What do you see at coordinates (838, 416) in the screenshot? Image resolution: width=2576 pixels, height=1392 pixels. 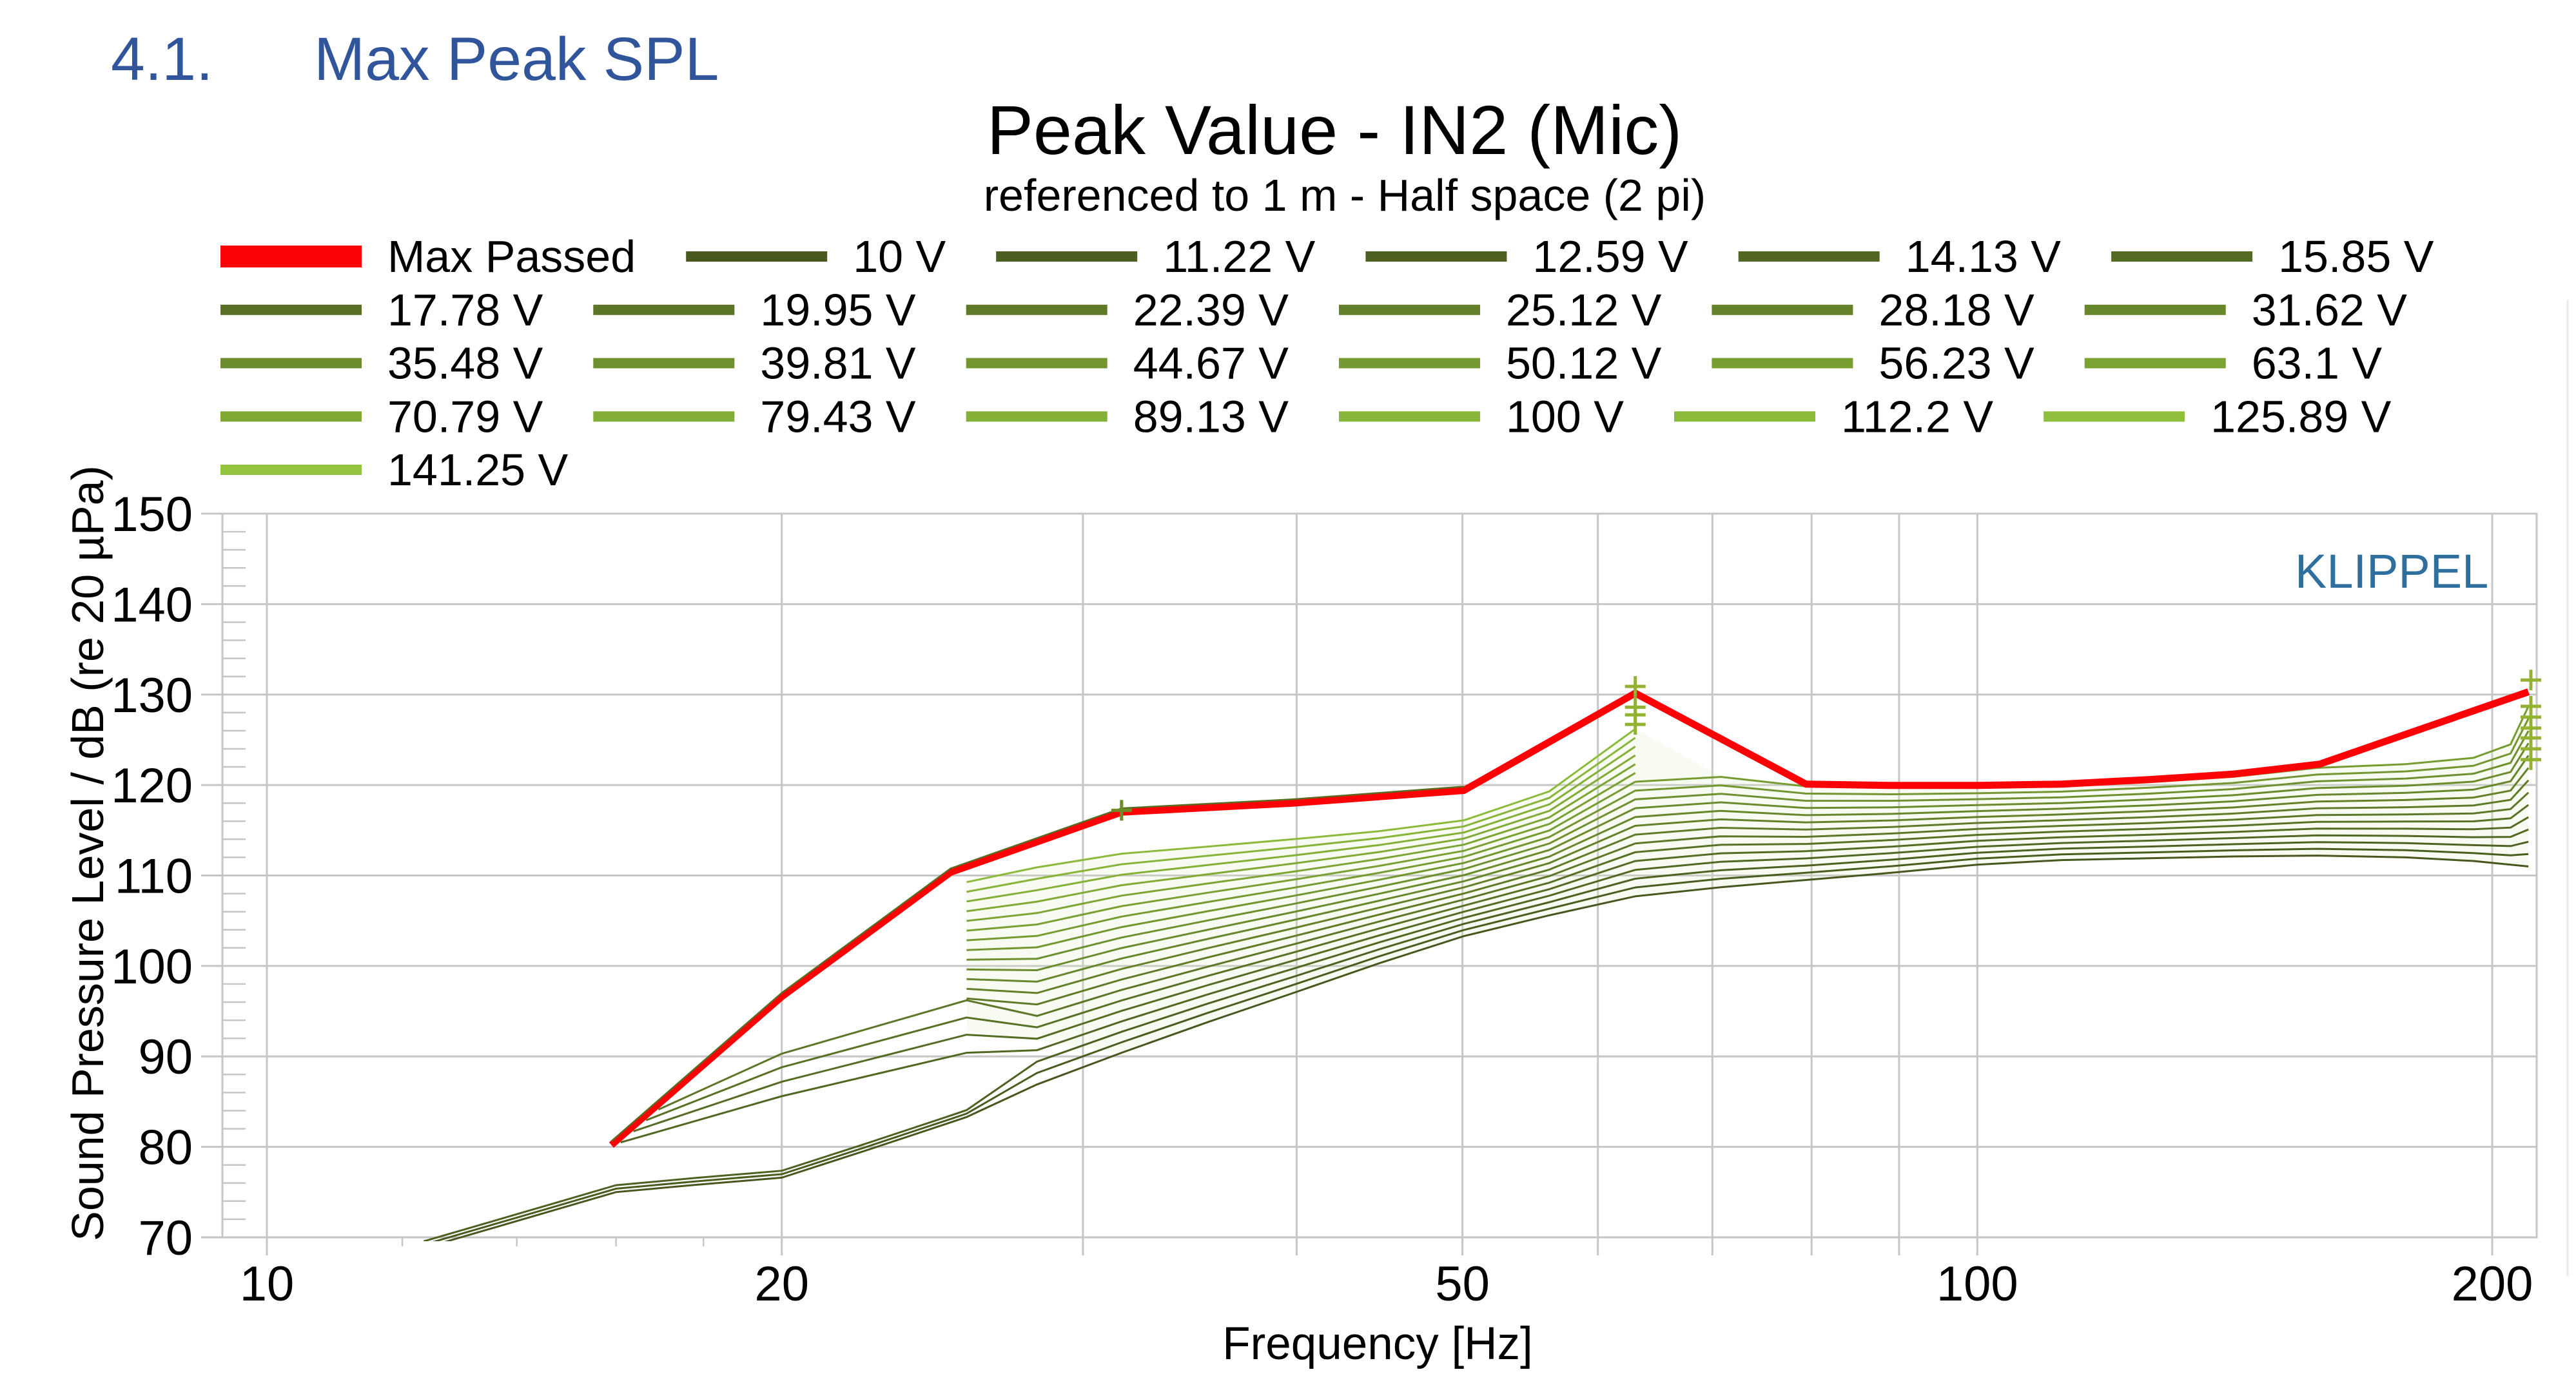 I see `svg-text: 79.43 V` at bounding box center [838, 416].